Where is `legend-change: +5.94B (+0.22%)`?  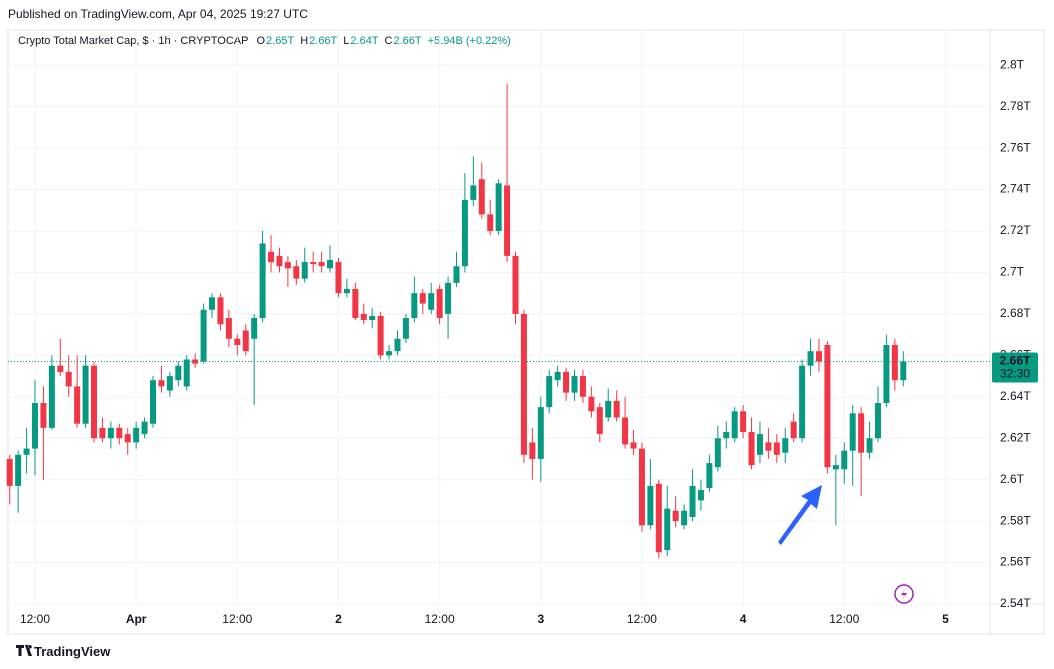
legend-change: +5.94B (+0.22%) is located at coordinates (469, 41).